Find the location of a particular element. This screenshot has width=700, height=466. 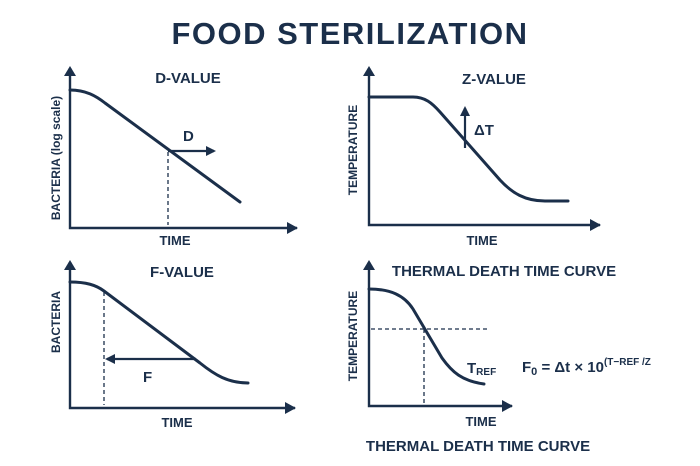

d-value-y-arrowhead is located at coordinates (70, 71).